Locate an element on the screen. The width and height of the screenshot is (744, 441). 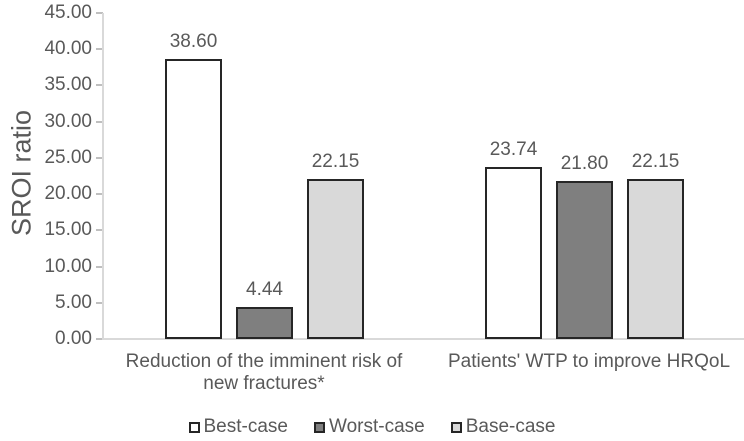
legend: Best-case Worst-case Base-case is located at coordinates (372, 427).